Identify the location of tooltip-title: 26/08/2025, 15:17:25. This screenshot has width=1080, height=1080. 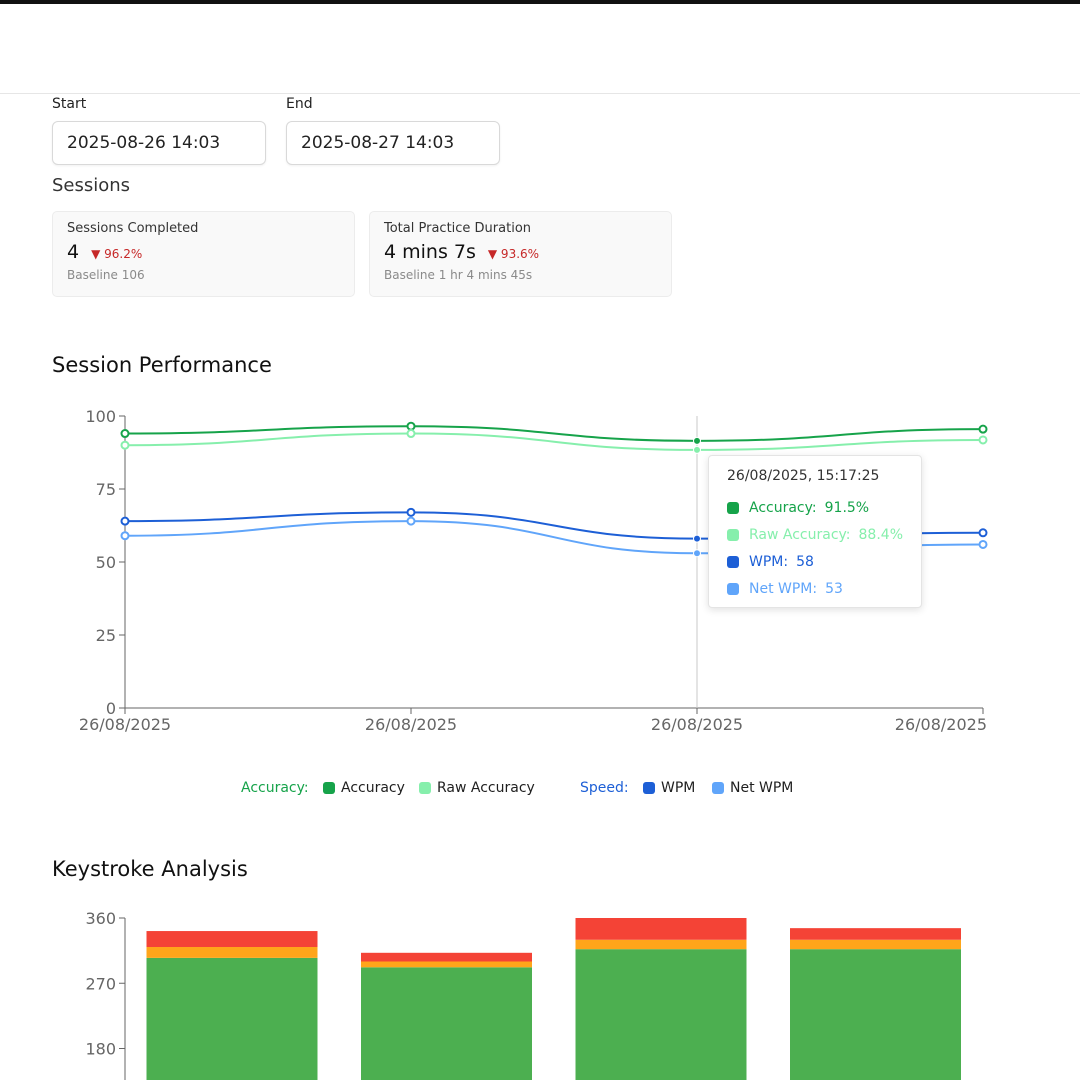
(803, 476).